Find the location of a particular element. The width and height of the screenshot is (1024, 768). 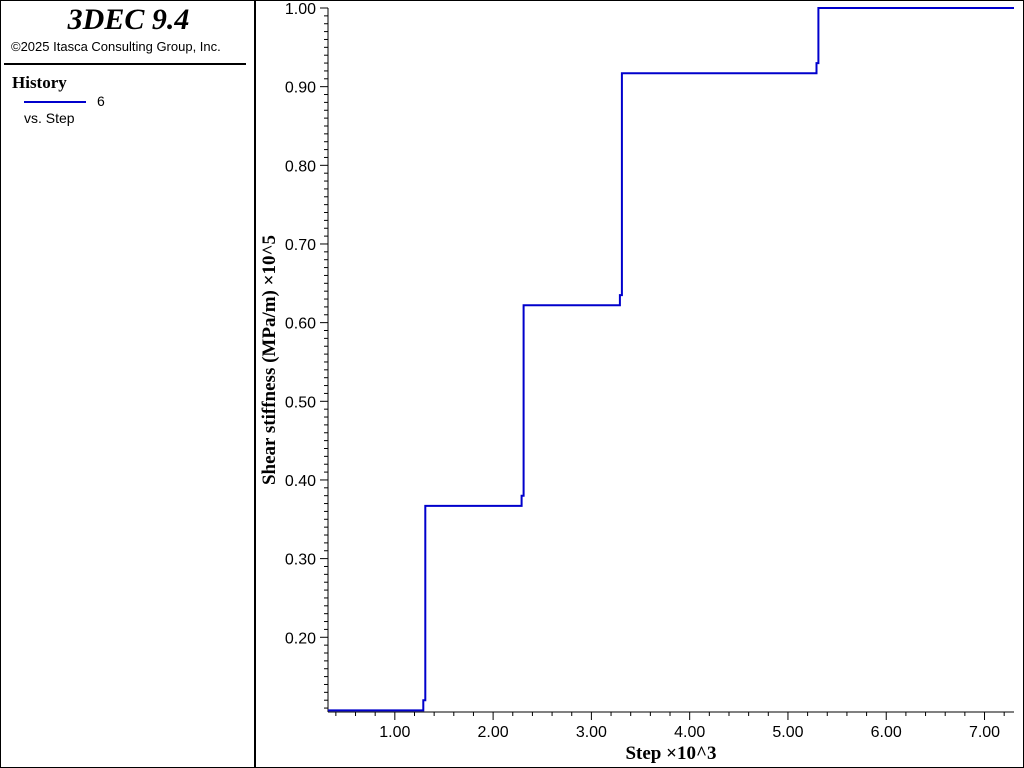

y-tick-label: 0.90 is located at coordinates (300, 88).